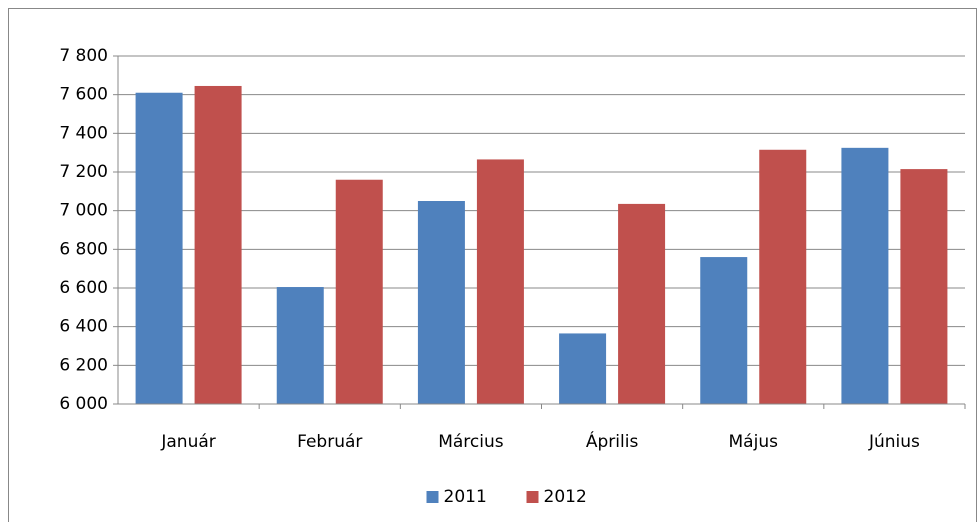 Image resolution: width=980 pixels, height=526 pixels. What do you see at coordinates (83, 133) in the screenshot?
I see `y-tick-label: 7 400` at bounding box center [83, 133].